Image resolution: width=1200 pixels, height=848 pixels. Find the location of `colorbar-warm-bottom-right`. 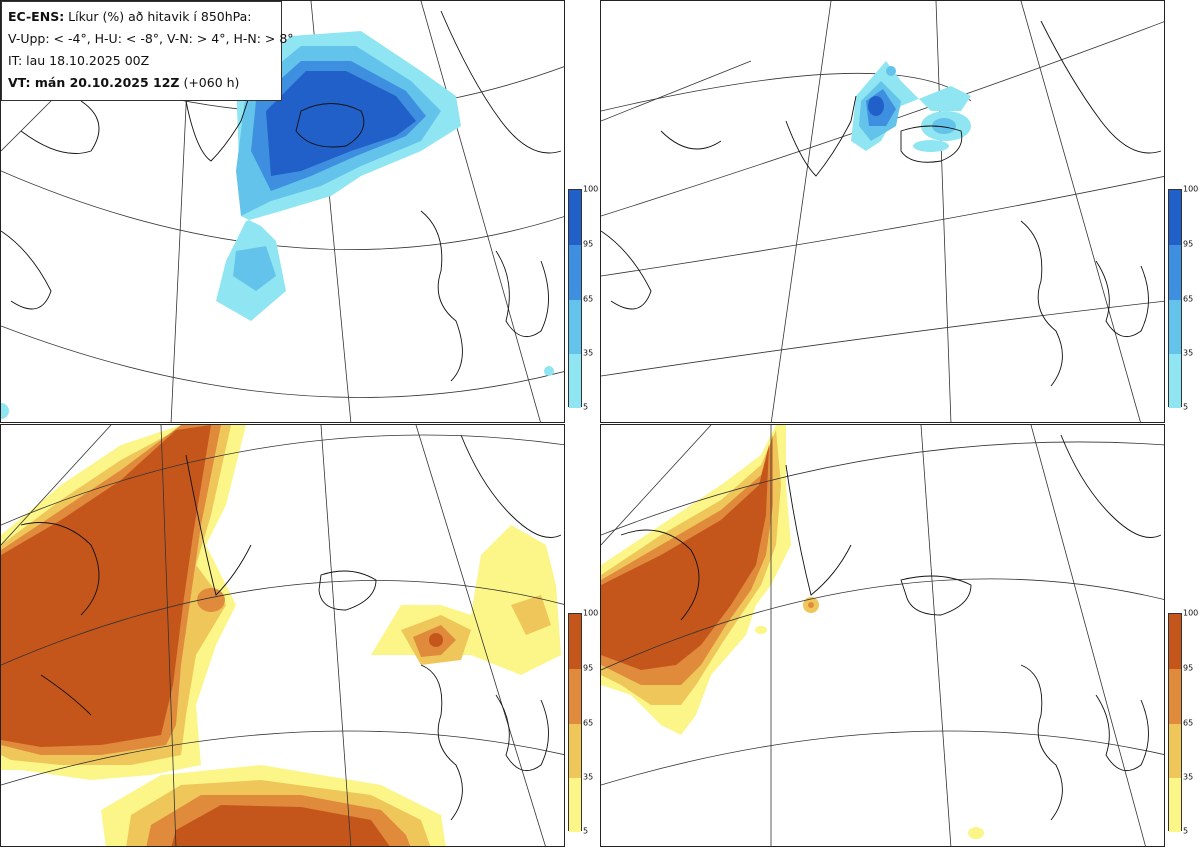

colorbar-warm-bottom-right is located at coordinates (1175, 722).